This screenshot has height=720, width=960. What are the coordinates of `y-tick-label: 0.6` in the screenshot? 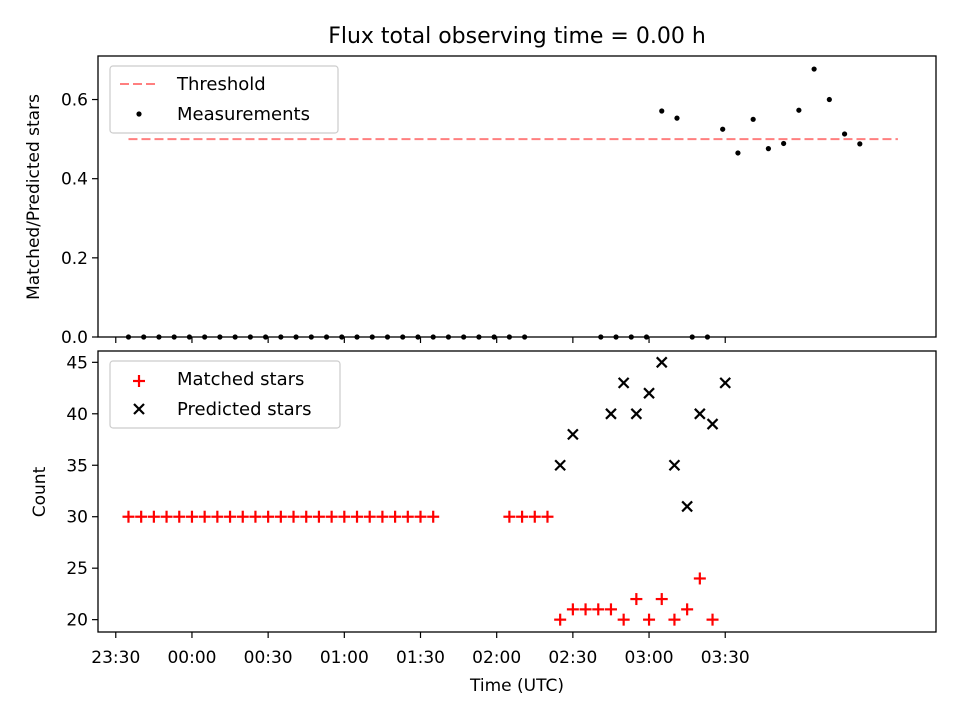 It's located at (74, 101).